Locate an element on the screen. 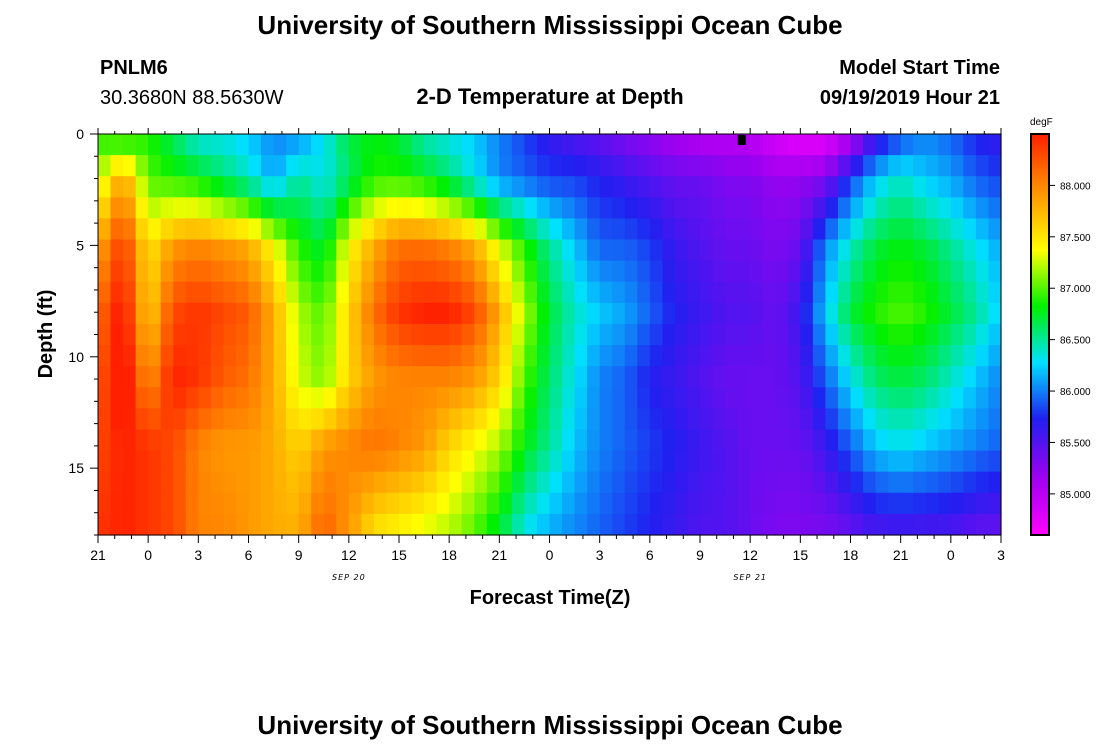 Image resolution: width=1100 pixels, height=750 pixels. data-marker is located at coordinates (741, 140).